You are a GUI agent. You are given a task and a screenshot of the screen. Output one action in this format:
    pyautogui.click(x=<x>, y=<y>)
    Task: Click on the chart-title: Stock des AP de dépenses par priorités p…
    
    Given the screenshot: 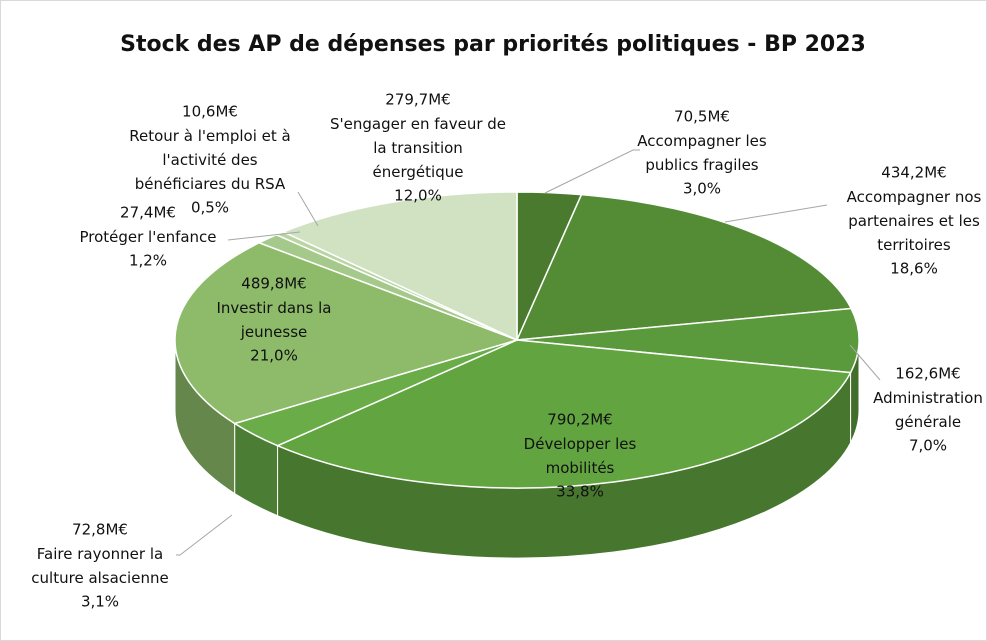 What is the action you would take?
    pyautogui.click(x=493, y=44)
    